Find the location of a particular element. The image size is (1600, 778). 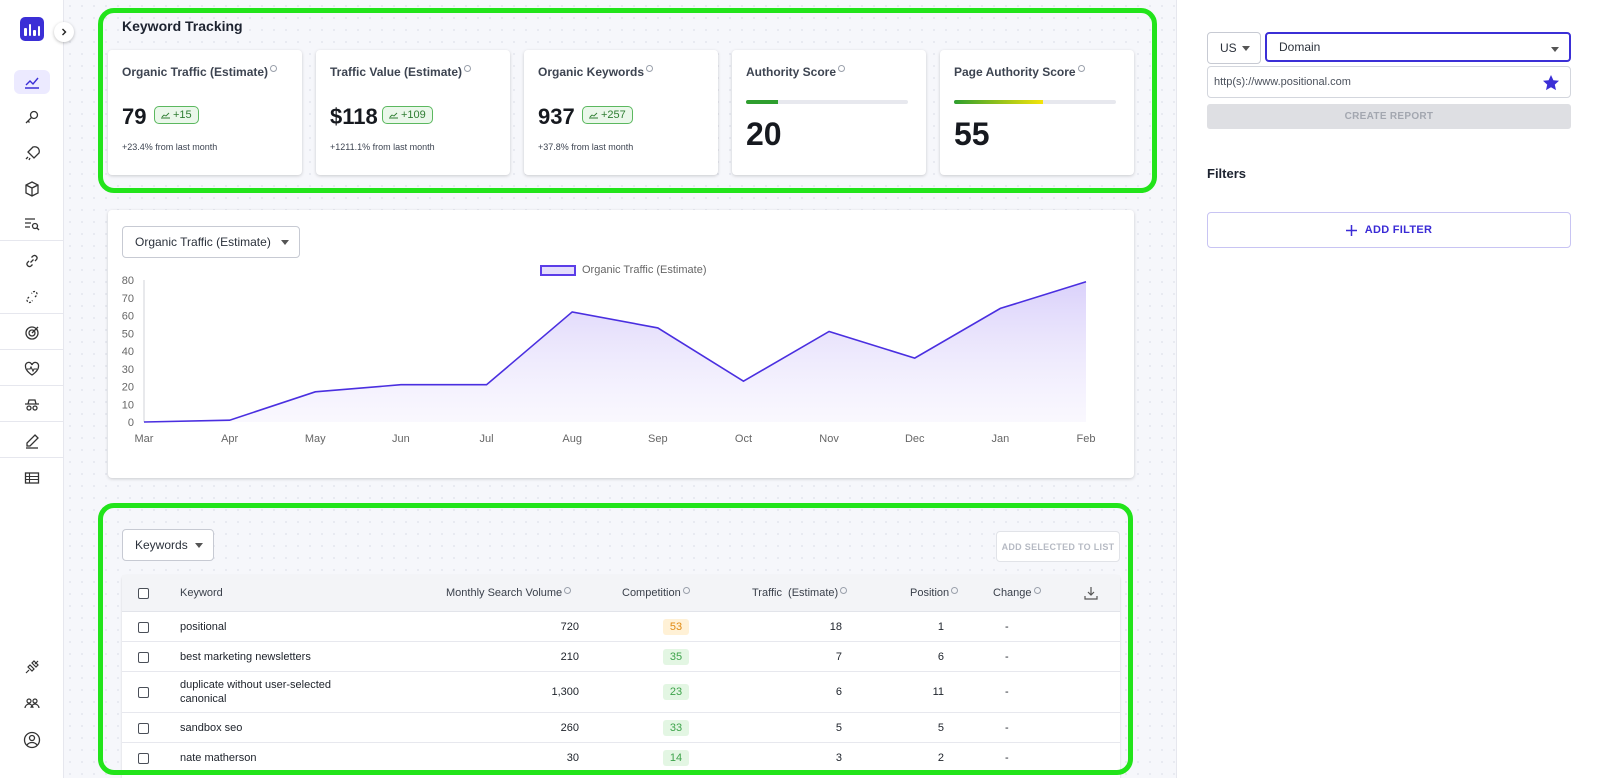

table-row: sandbox seo 260 33 5 5 - is located at coordinates (621, 728).